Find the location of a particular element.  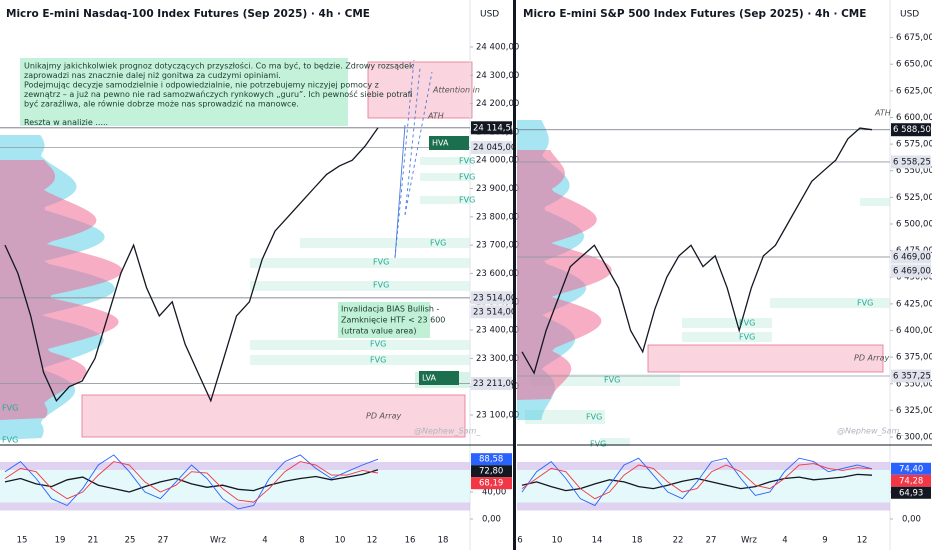

price-label: 6 558,25 is located at coordinates (912, 162).